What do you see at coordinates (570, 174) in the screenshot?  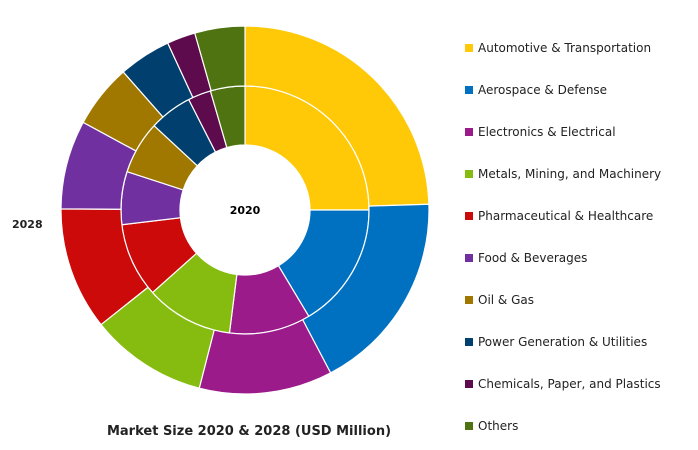 I see `legend-label: Metals, Mining, and Machinery` at bounding box center [570, 174].